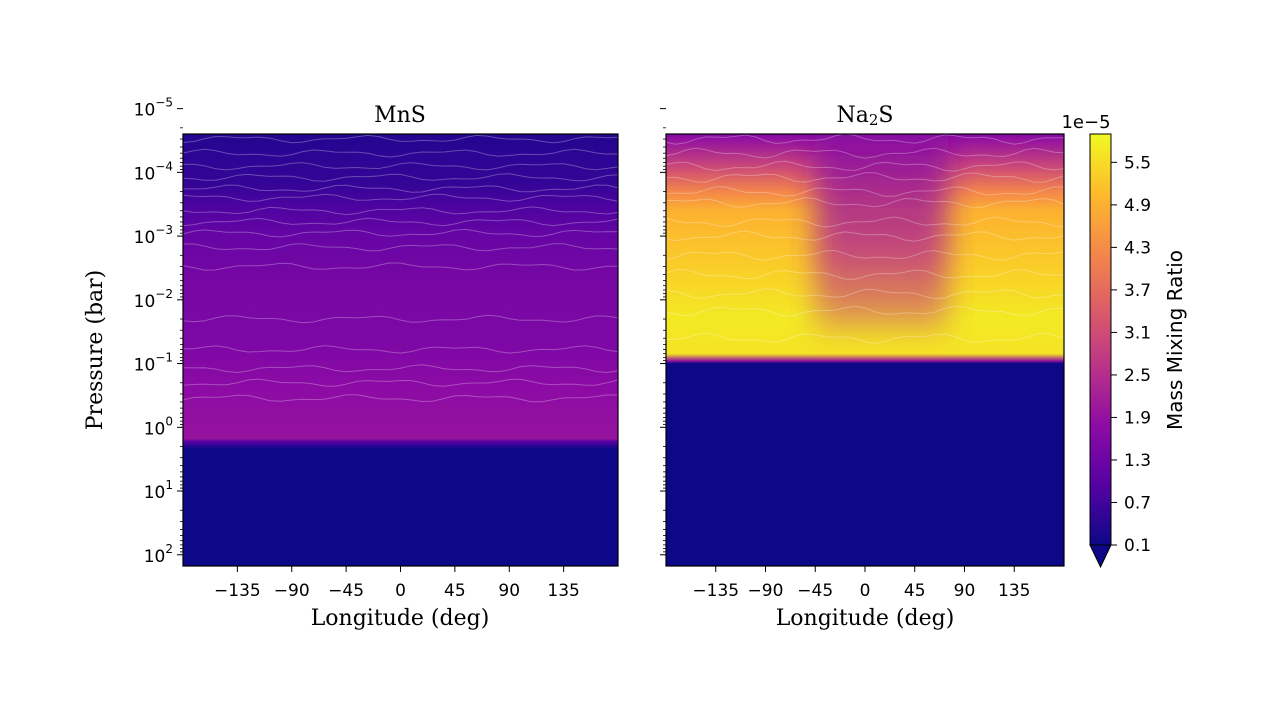  Describe the element at coordinates (400, 618) in the screenshot. I see `mns-xlabel: Longitude (deg)` at that location.